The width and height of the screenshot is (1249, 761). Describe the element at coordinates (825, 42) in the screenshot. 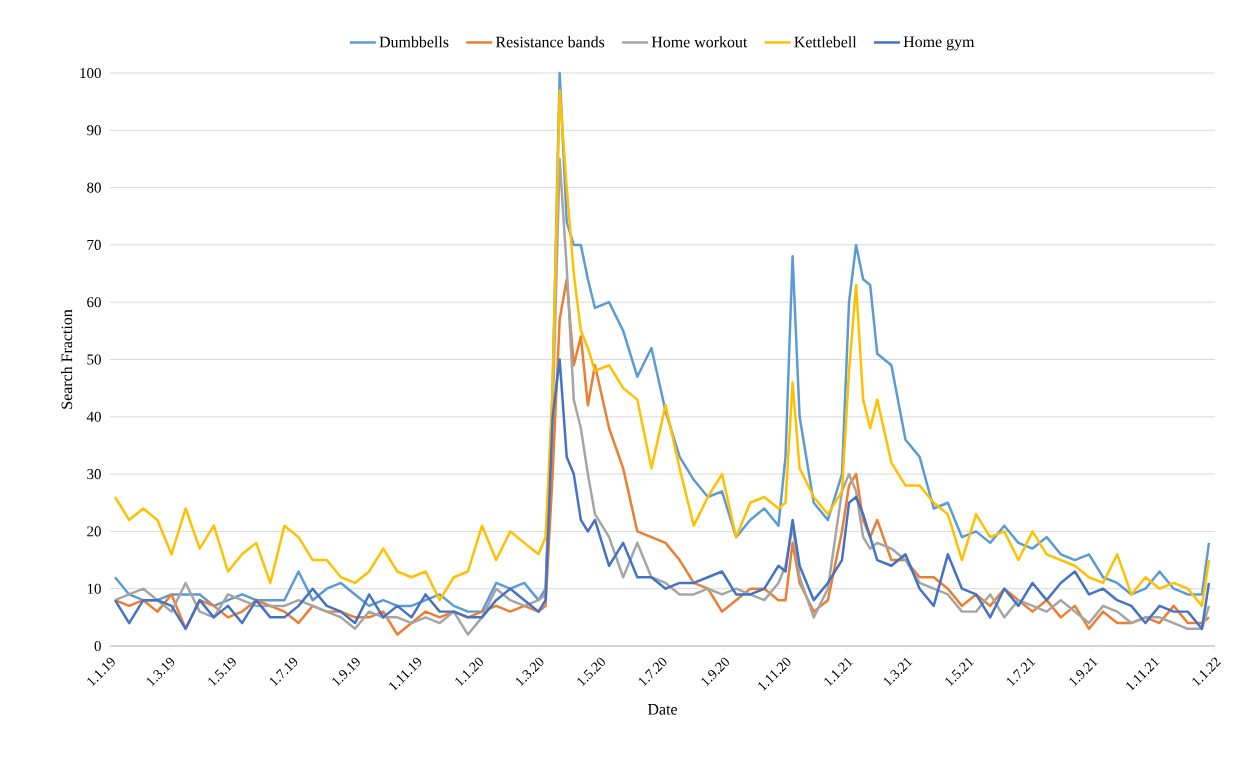

I see `legend-label: Kettlebell` at that location.